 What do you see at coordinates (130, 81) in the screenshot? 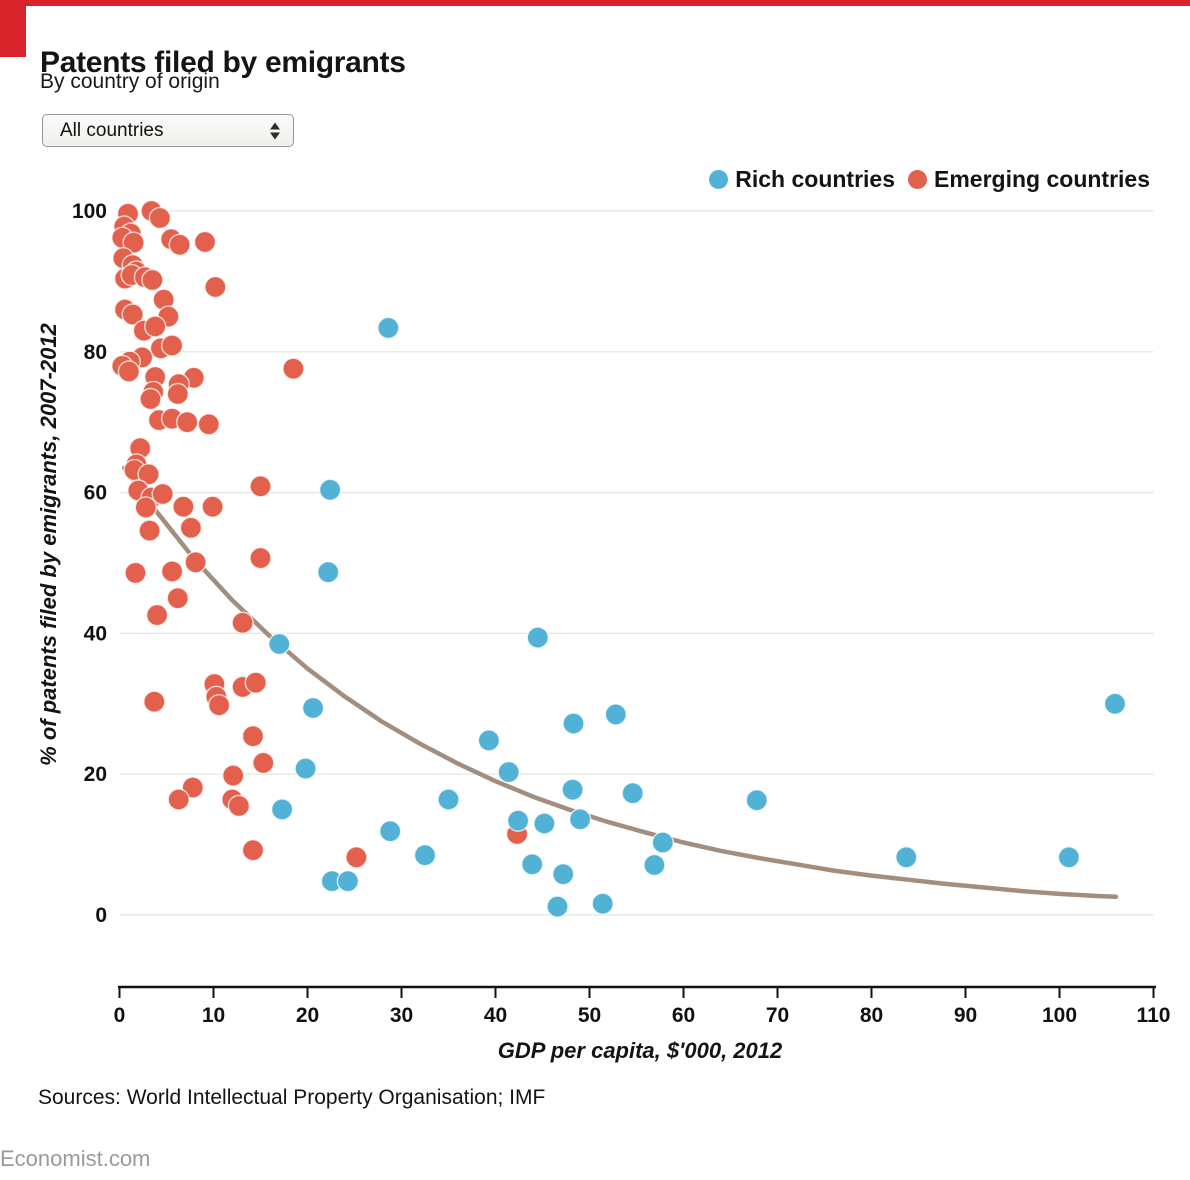
I see `page-subtitle: By country of origin` at bounding box center [130, 81].